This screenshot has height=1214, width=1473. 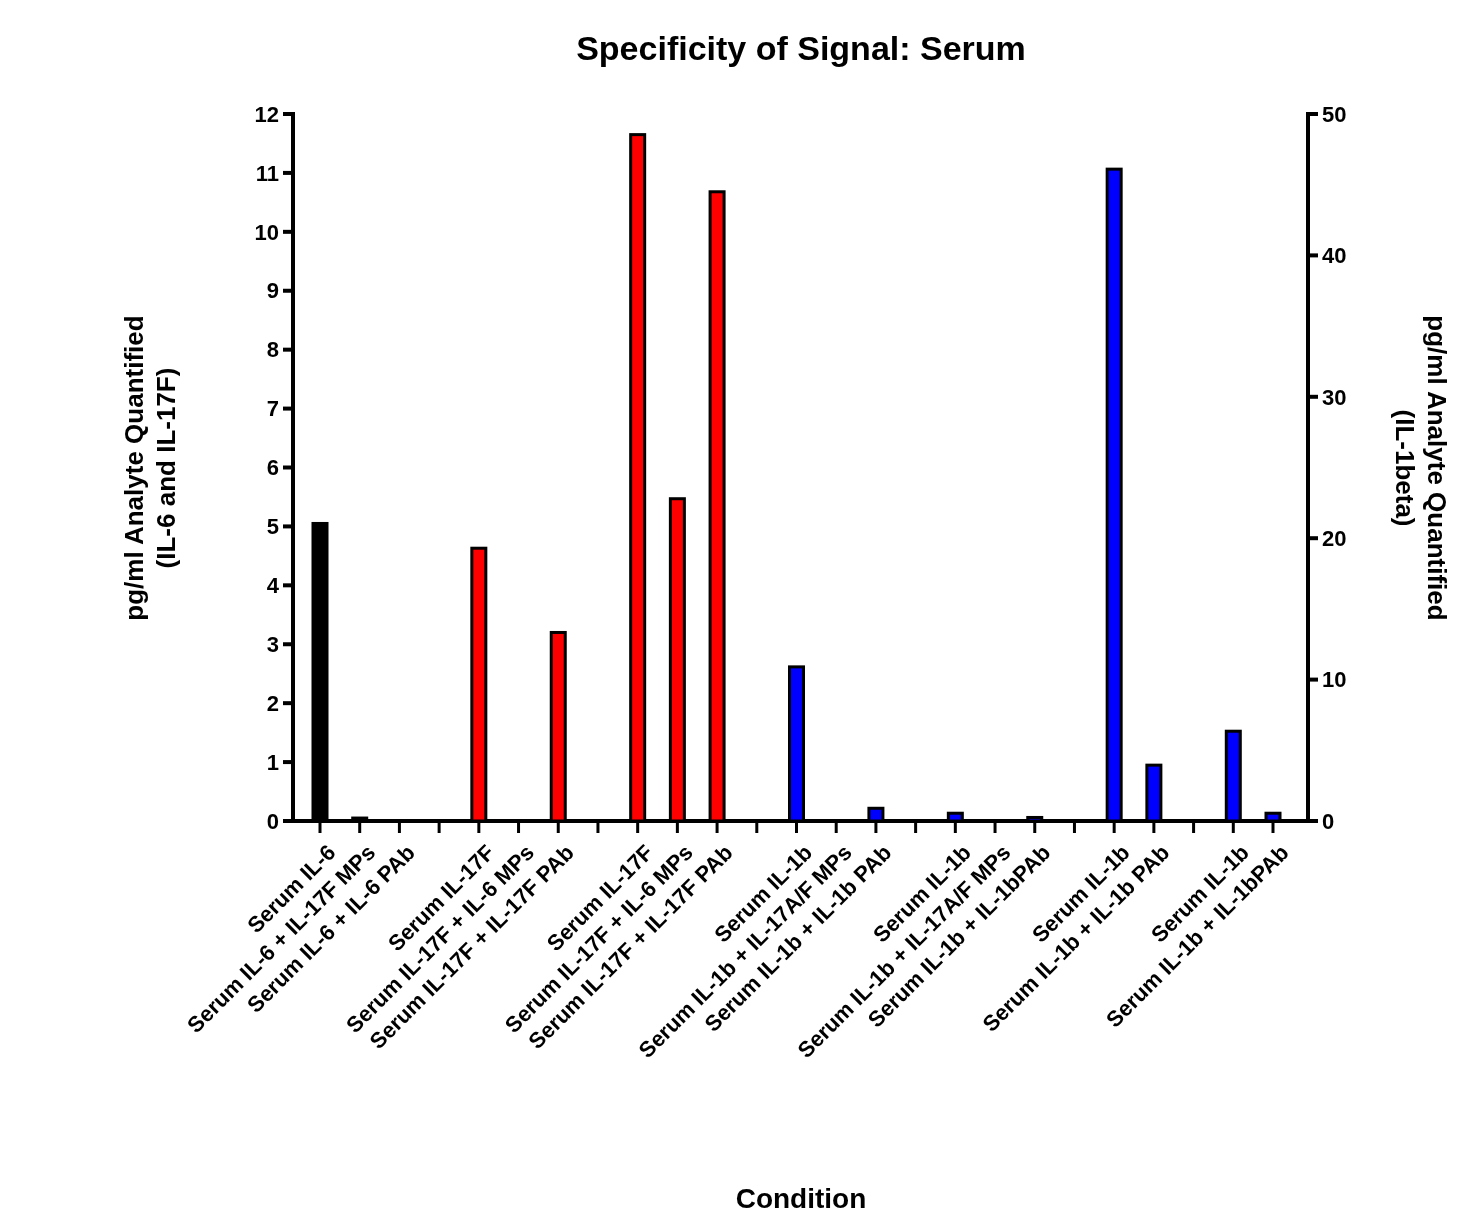 I want to click on y-tick-label: 11, so click(x=267, y=173).